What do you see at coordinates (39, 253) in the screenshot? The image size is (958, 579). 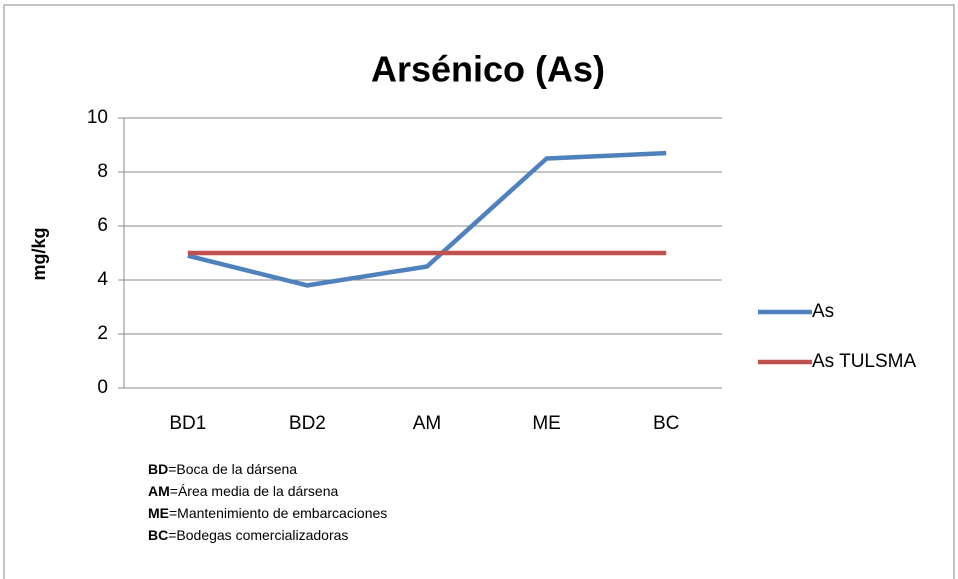 I see `y-axis-label: mg/kg` at bounding box center [39, 253].